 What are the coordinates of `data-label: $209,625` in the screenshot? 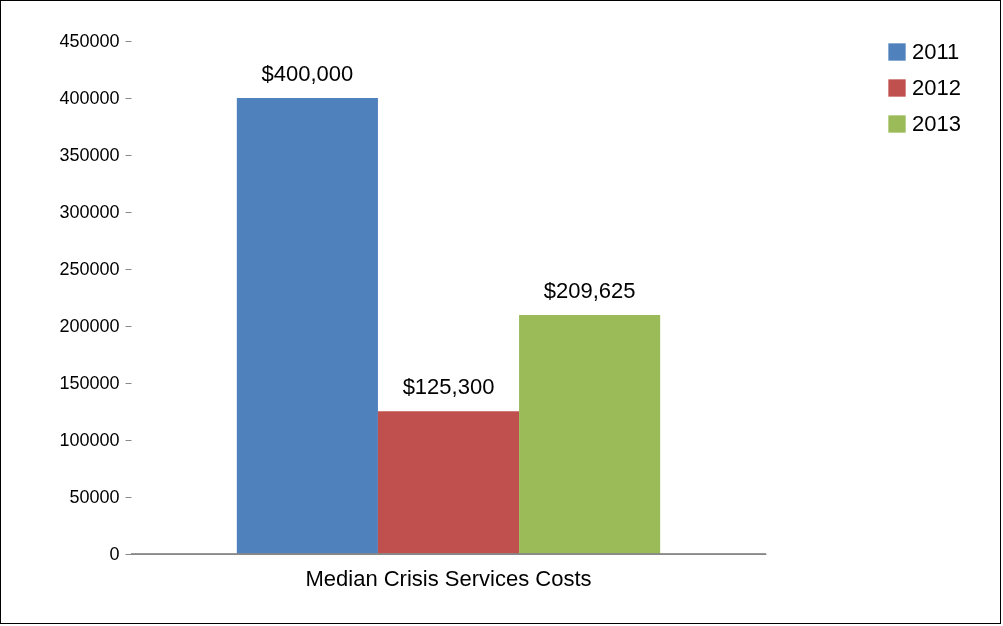 It's located at (589, 291).